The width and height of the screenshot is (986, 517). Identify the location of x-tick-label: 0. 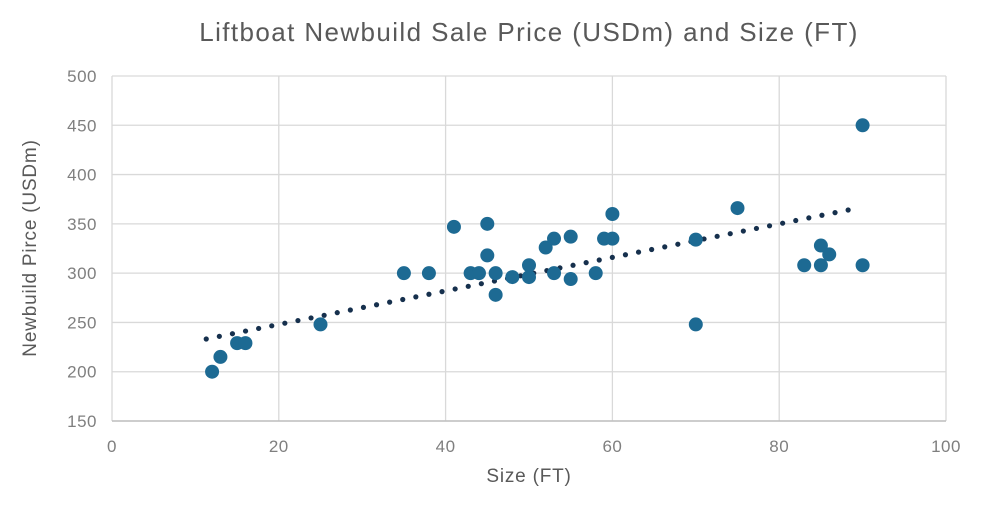
(112, 446).